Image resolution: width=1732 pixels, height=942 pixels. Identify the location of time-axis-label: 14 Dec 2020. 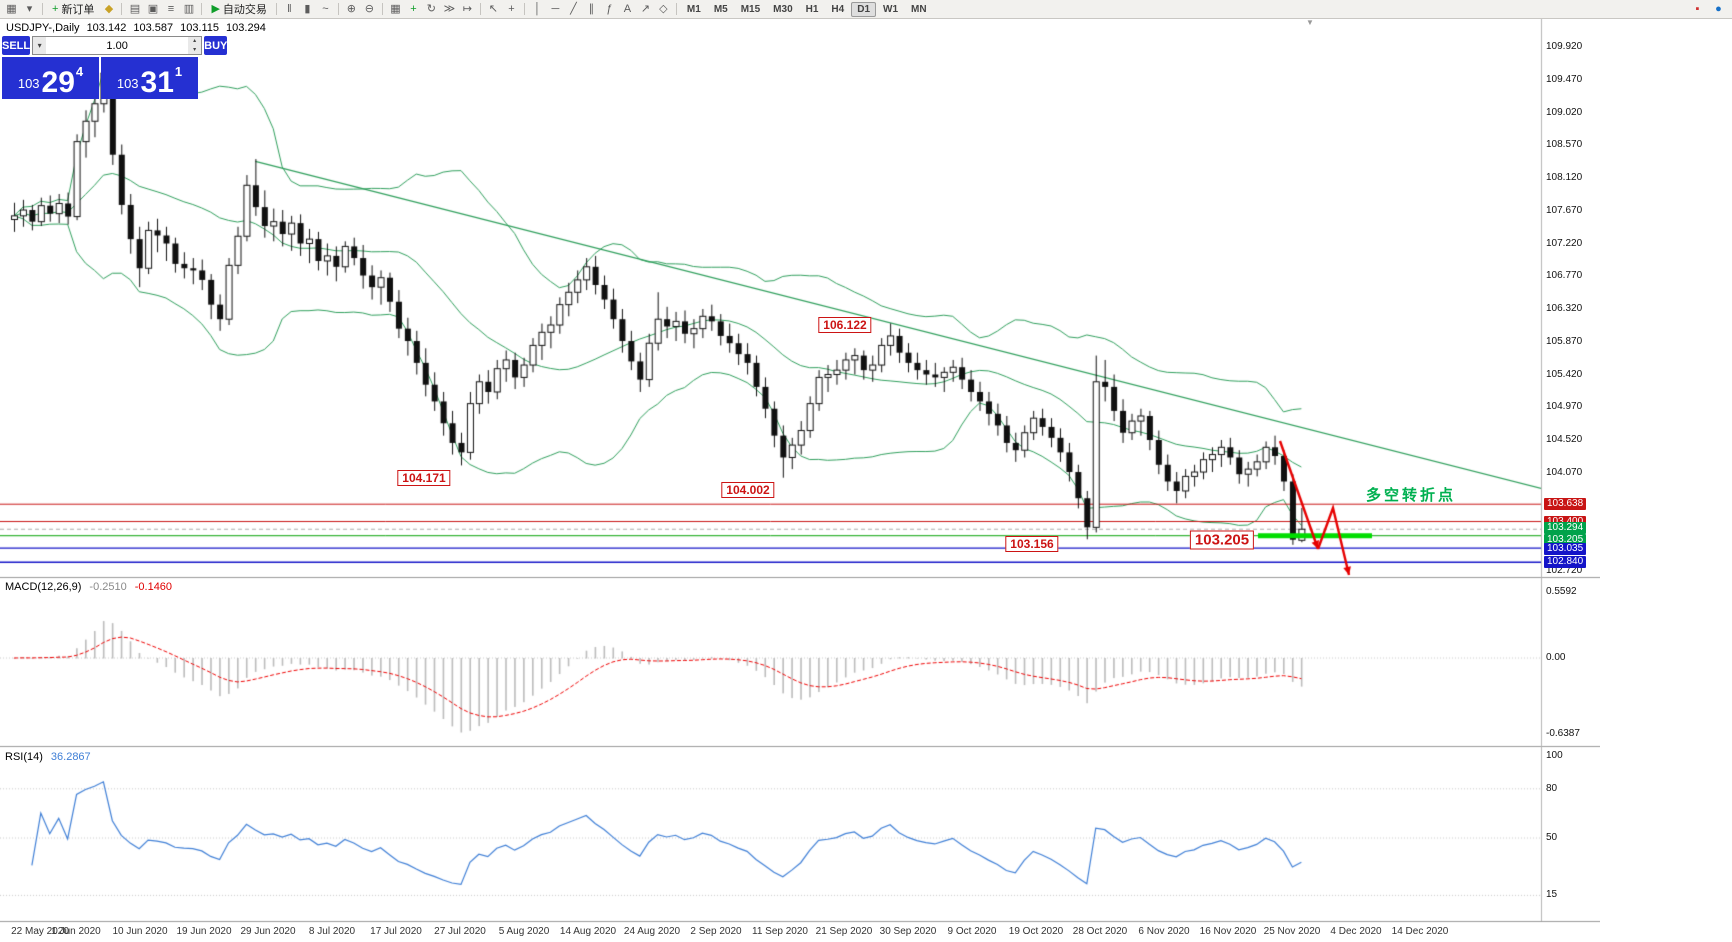
(1420, 931).